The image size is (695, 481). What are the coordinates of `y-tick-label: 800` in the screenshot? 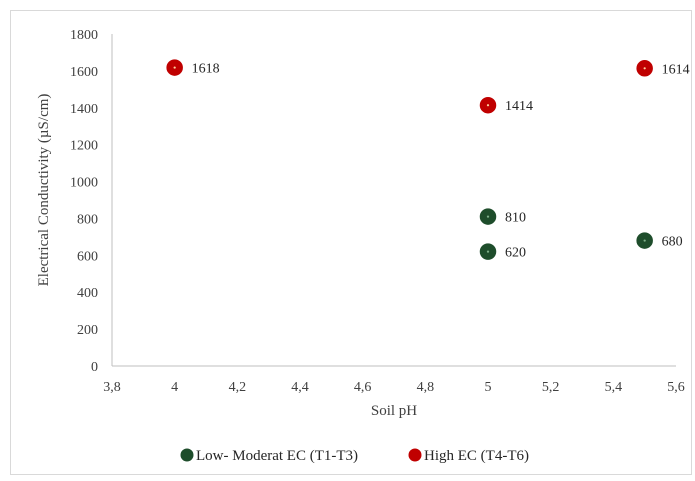 It's located at (87, 219).